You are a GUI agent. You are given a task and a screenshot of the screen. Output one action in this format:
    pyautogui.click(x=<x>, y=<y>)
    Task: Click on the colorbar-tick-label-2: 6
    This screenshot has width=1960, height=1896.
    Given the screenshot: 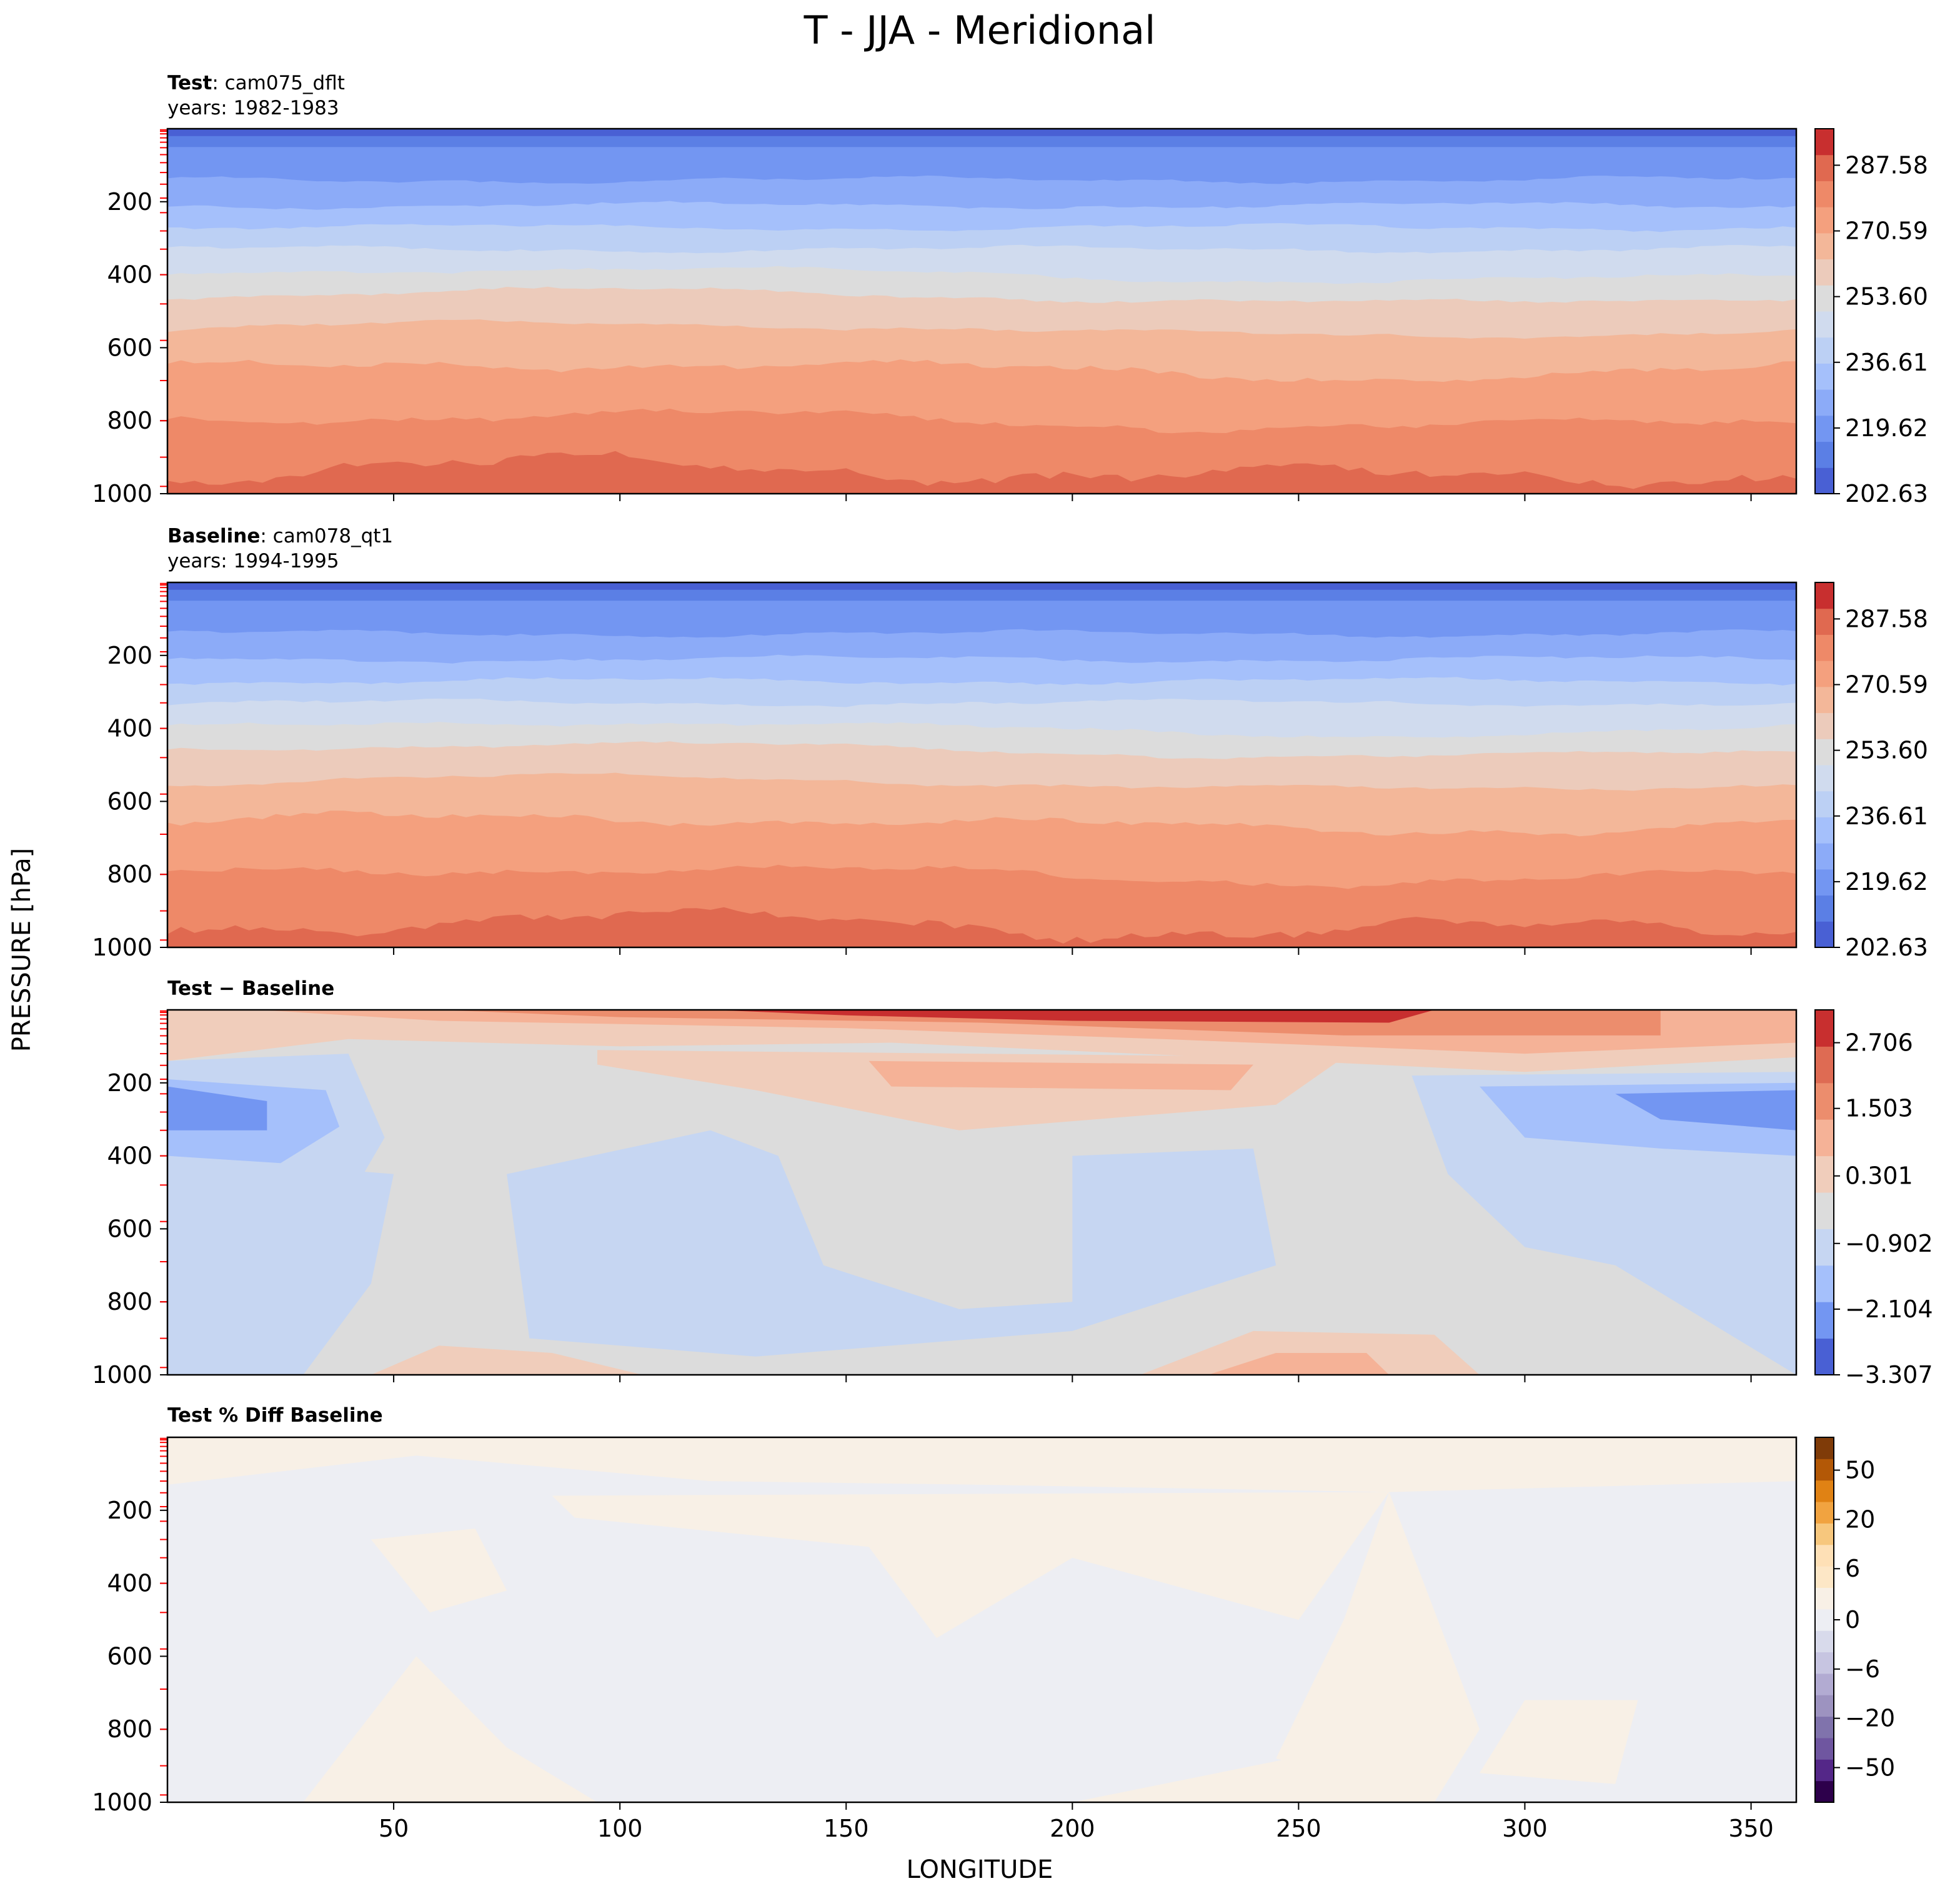 What is the action you would take?
    pyautogui.click(x=1852, y=1569)
    